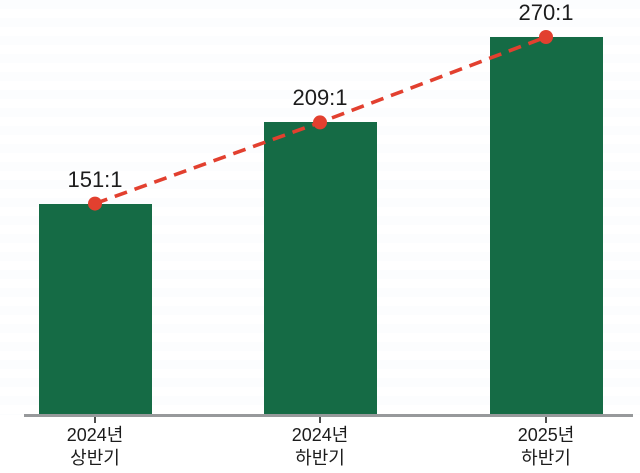 The height and width of the screenshot is (473, 640). I want to click on x-label-line1: 2025년, so click(546, 435).